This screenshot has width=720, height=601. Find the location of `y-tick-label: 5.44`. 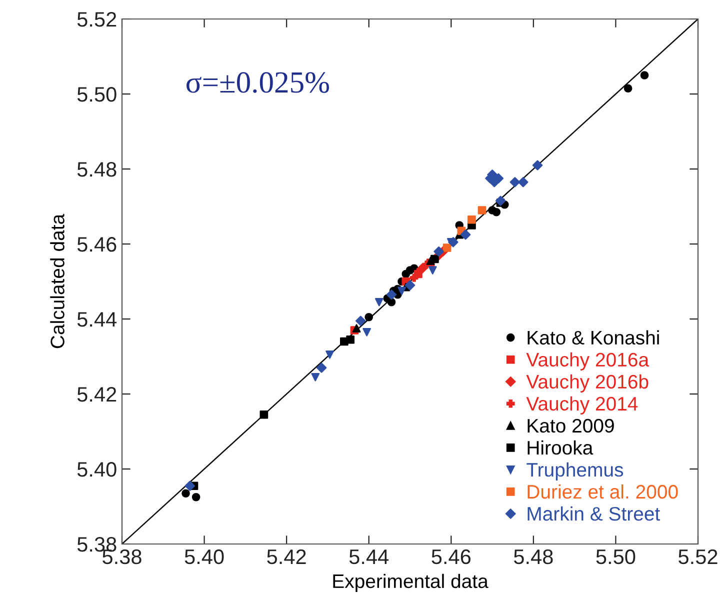

y-tick-label: 5.44 is located at coordinates (97, 319).